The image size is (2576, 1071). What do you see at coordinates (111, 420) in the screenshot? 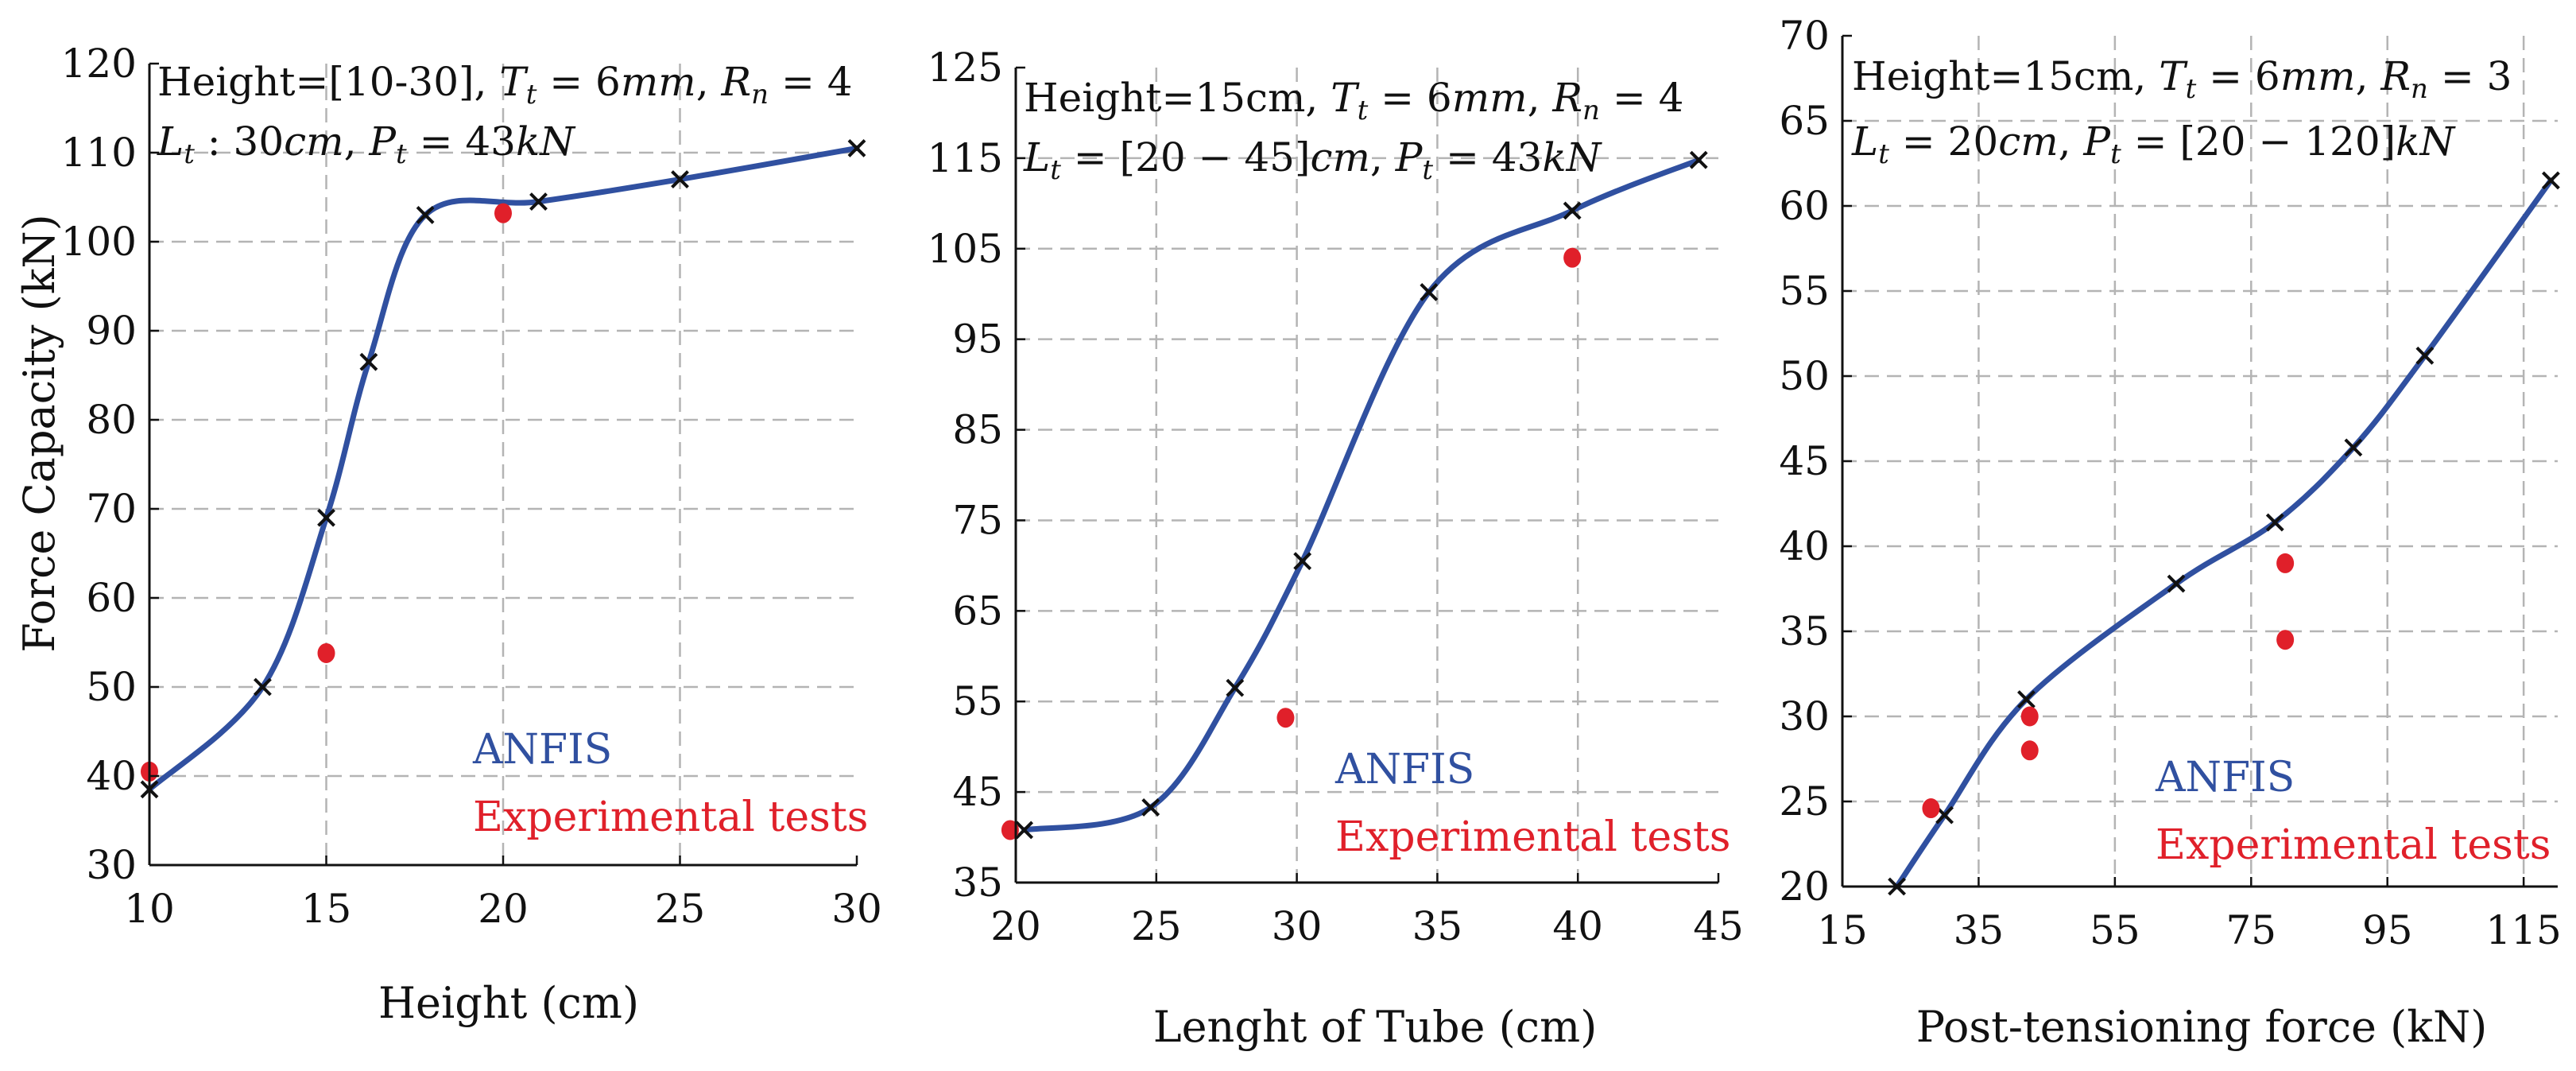
I see `y-tick-label: 80` at bounding box center [111, 420].